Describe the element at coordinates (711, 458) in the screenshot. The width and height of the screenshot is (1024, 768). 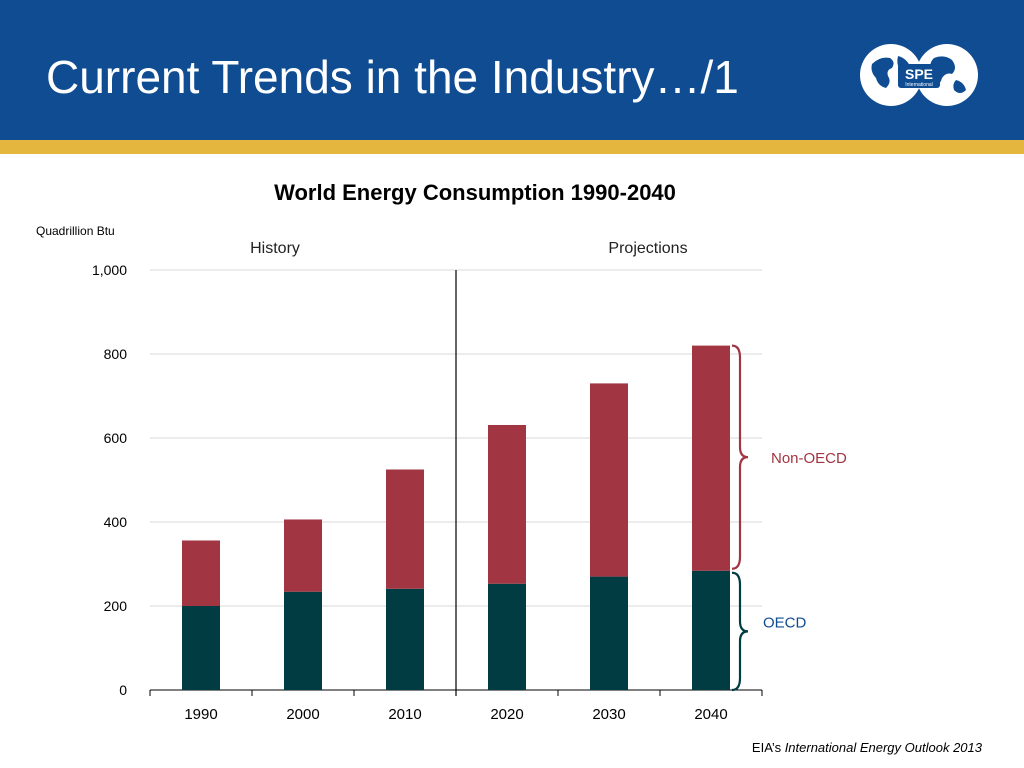
I see `bar-non-oecd-2040` at that location.